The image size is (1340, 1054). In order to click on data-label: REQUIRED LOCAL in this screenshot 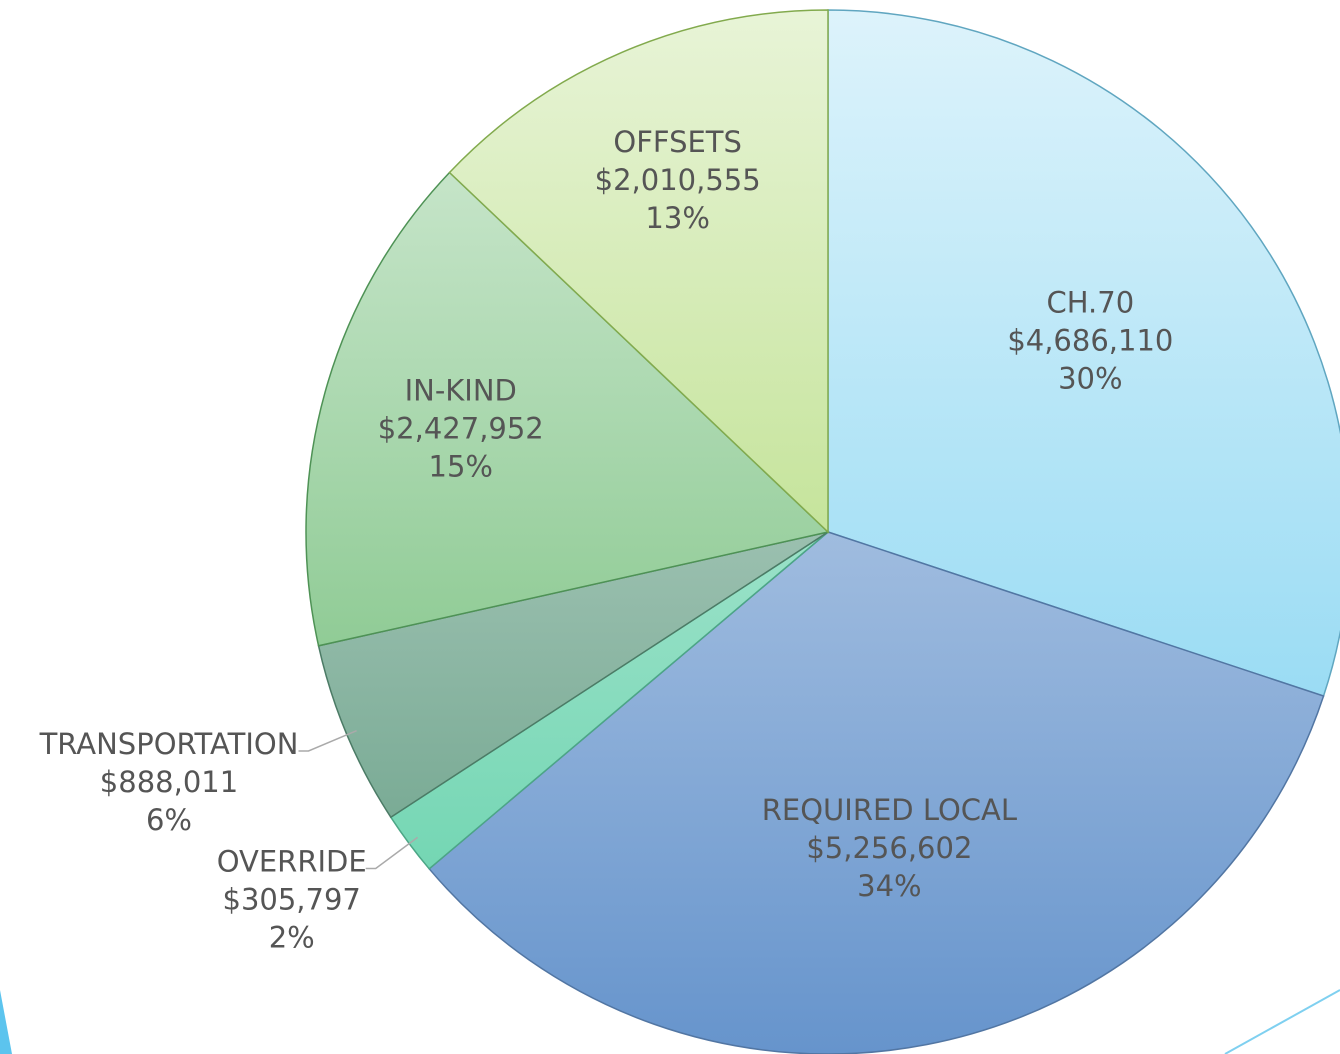, I will do `click(889, 810)`.